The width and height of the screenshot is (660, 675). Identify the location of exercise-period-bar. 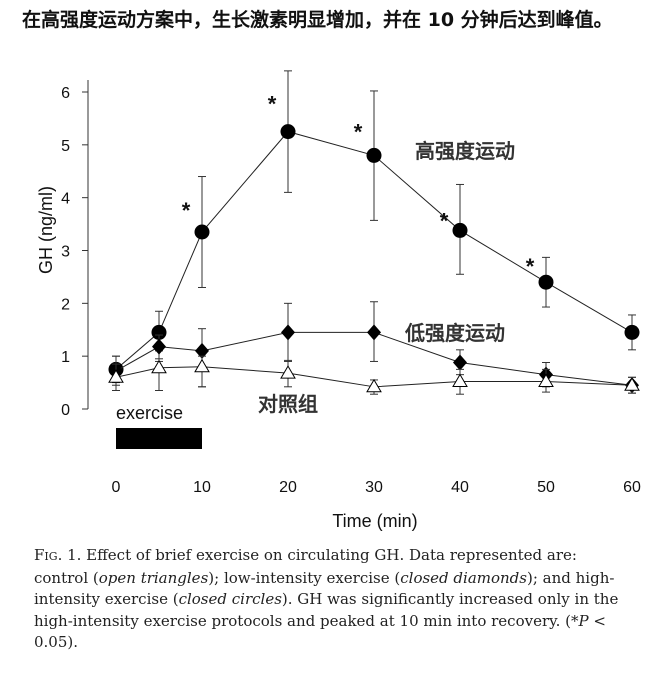
(159, 438).